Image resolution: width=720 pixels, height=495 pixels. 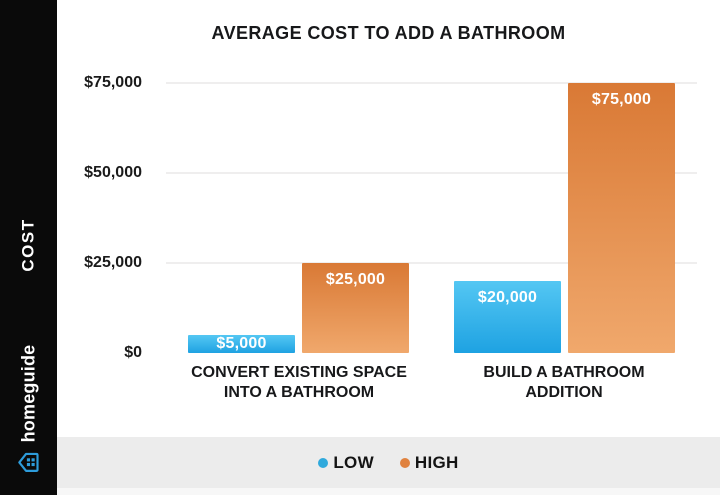 I want to click on legend-substrip, so click(x=388, y=491).